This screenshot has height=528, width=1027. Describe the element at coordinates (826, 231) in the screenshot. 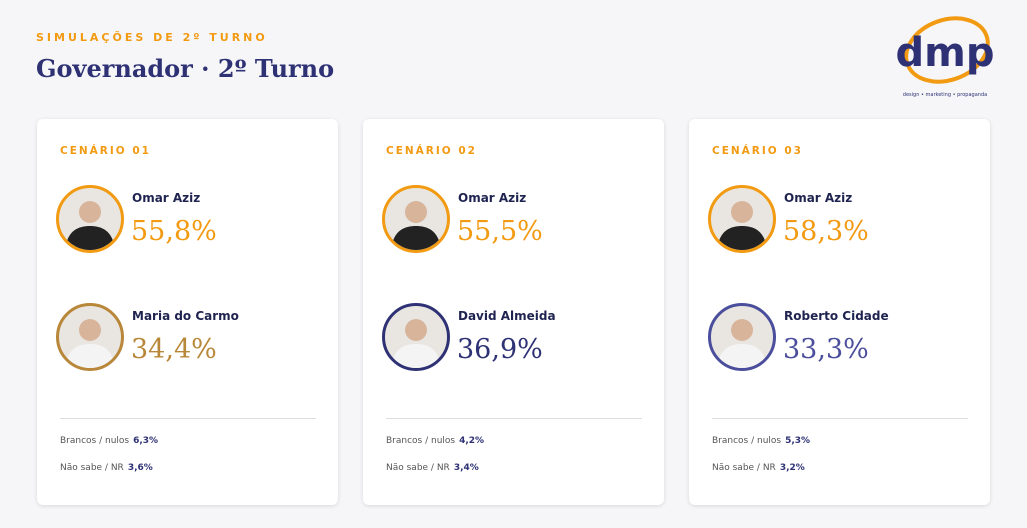

I see `candidate-percent: 58,3%` at that location.